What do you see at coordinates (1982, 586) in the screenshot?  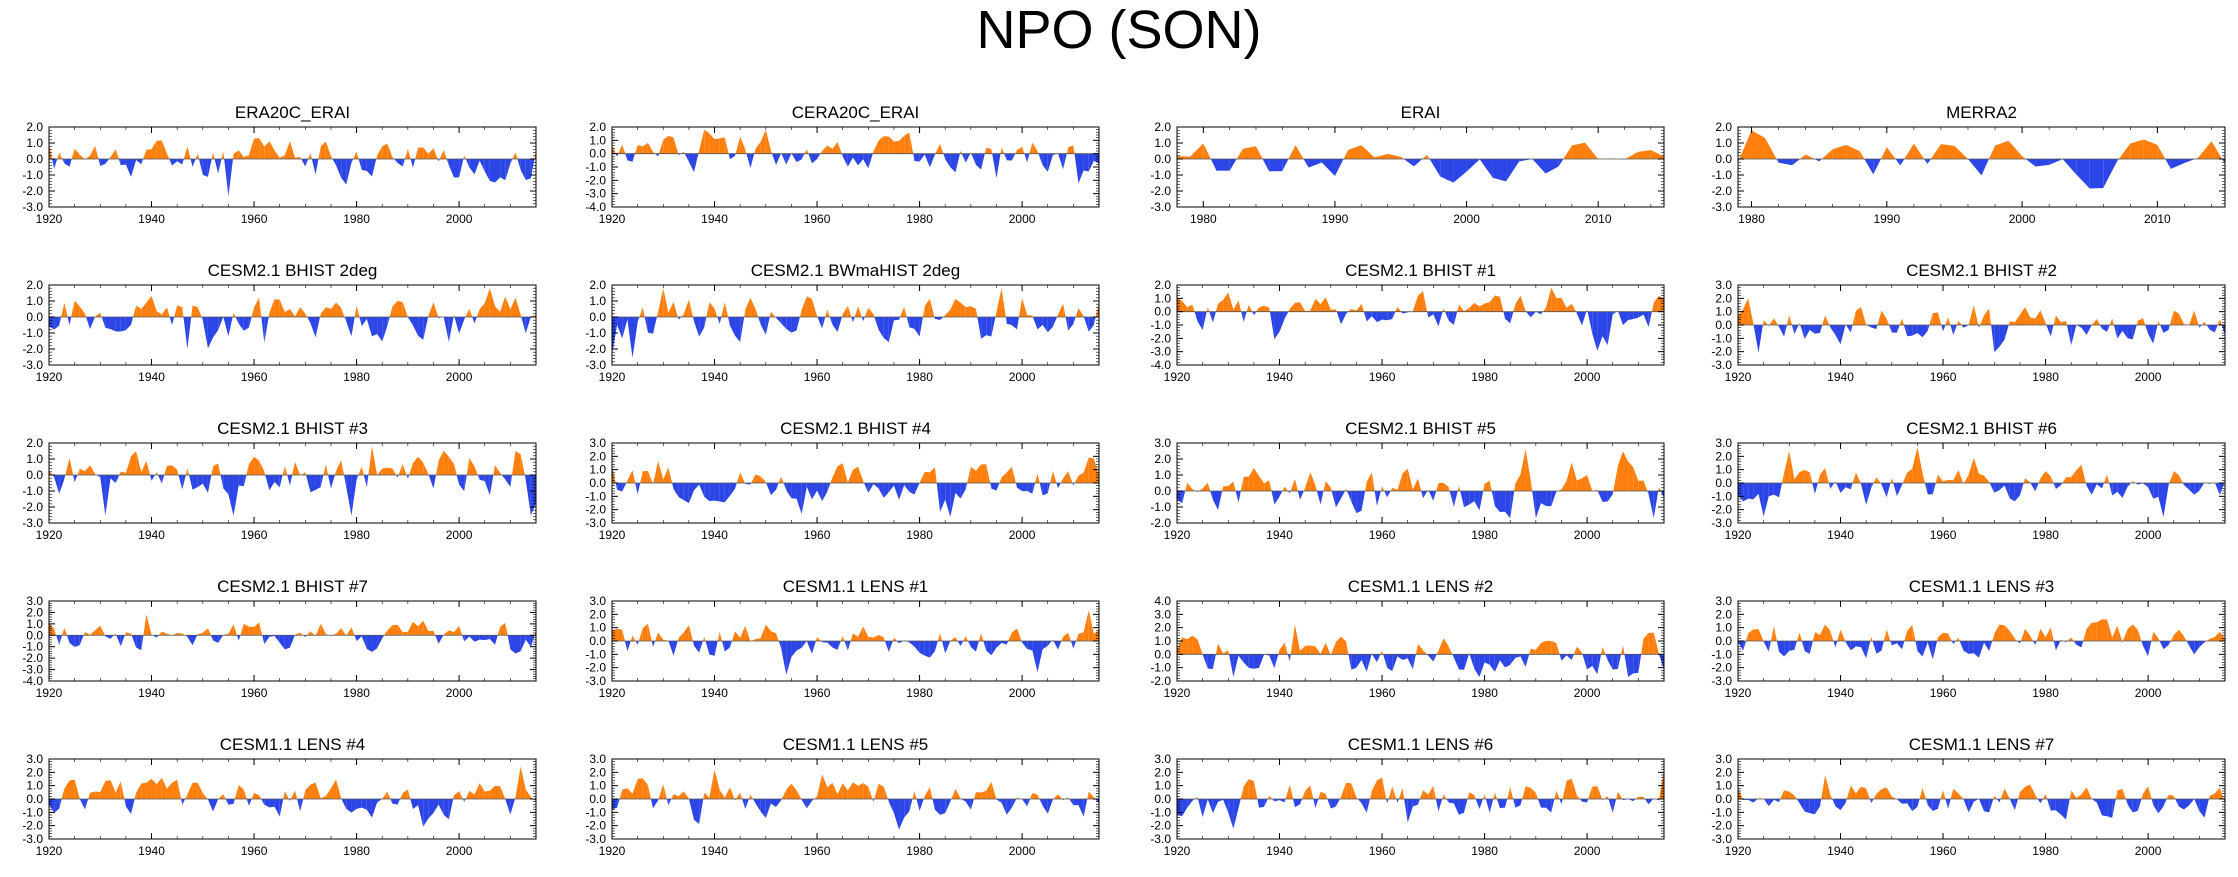 I see `chart-title: CESM1.1 LENS #3` at bounding box center [1982, 586].